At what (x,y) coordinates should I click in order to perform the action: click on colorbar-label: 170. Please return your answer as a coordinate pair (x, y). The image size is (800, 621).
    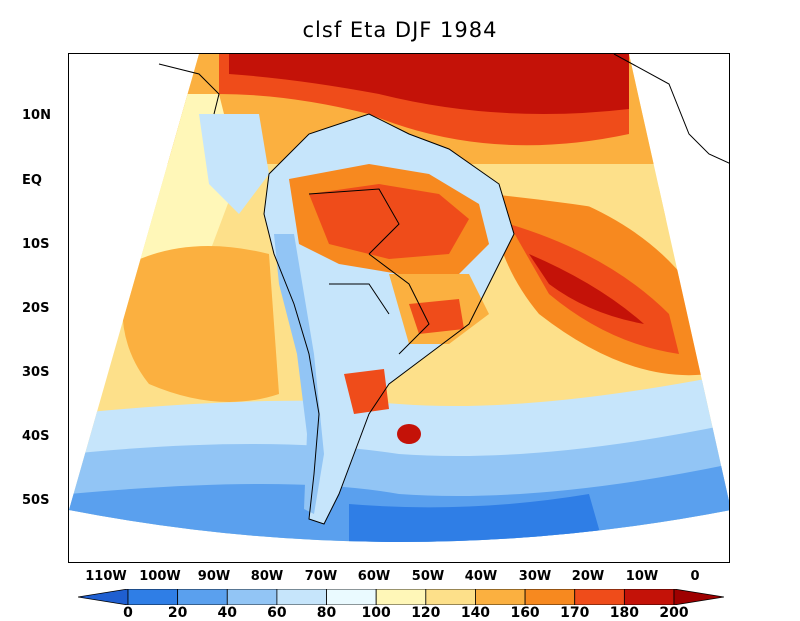
    Looking at the image, I should click on (575, 613).